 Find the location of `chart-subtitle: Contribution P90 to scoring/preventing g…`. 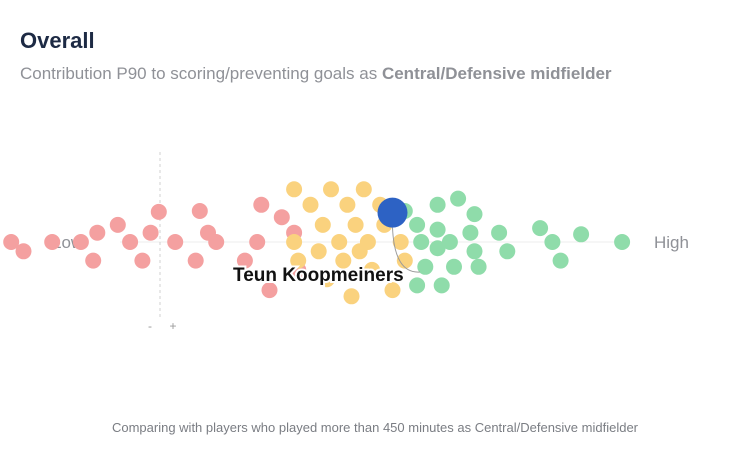

chart-subtitle: Contribution P90 to scoring/preventing g… is located at coordinates (316, 74).